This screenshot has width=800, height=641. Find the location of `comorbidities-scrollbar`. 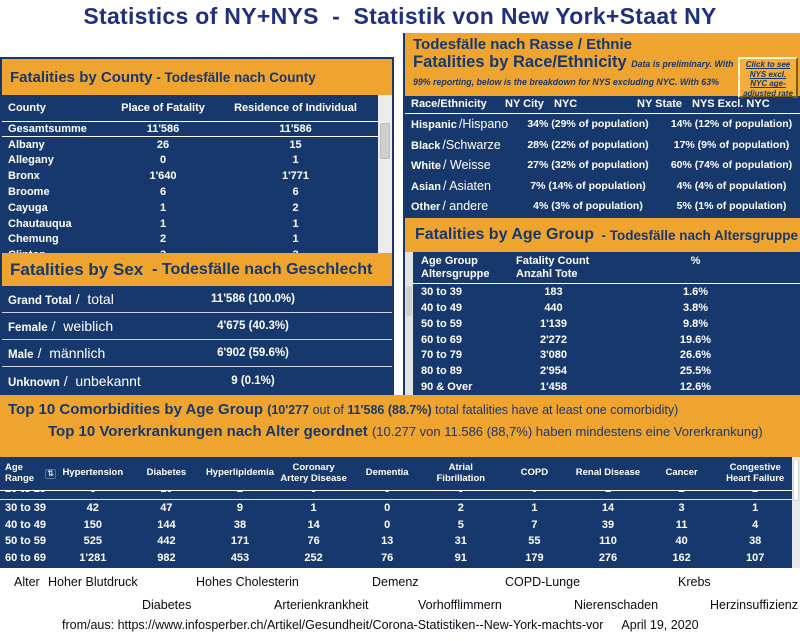

comorbidities-scrollbar is located at coordinates (796, 512).